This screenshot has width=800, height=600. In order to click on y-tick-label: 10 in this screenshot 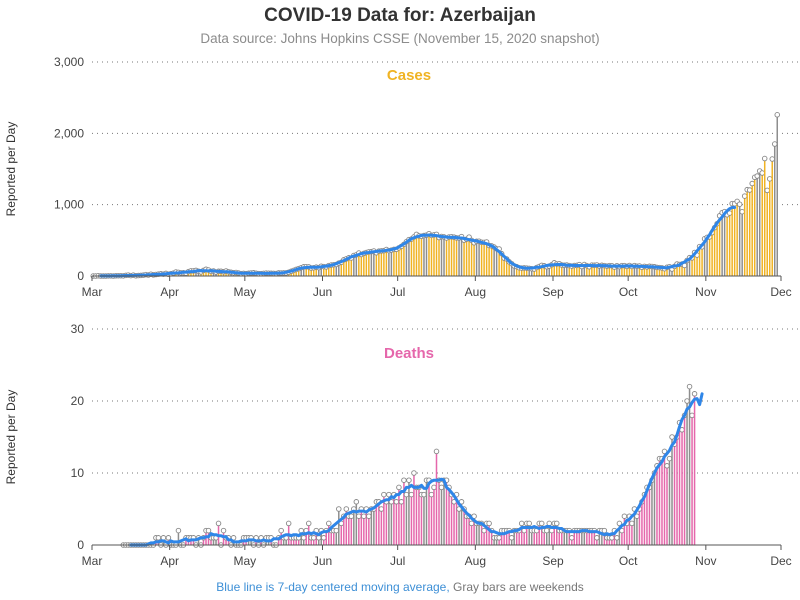, I will do `click(78, 473)`.